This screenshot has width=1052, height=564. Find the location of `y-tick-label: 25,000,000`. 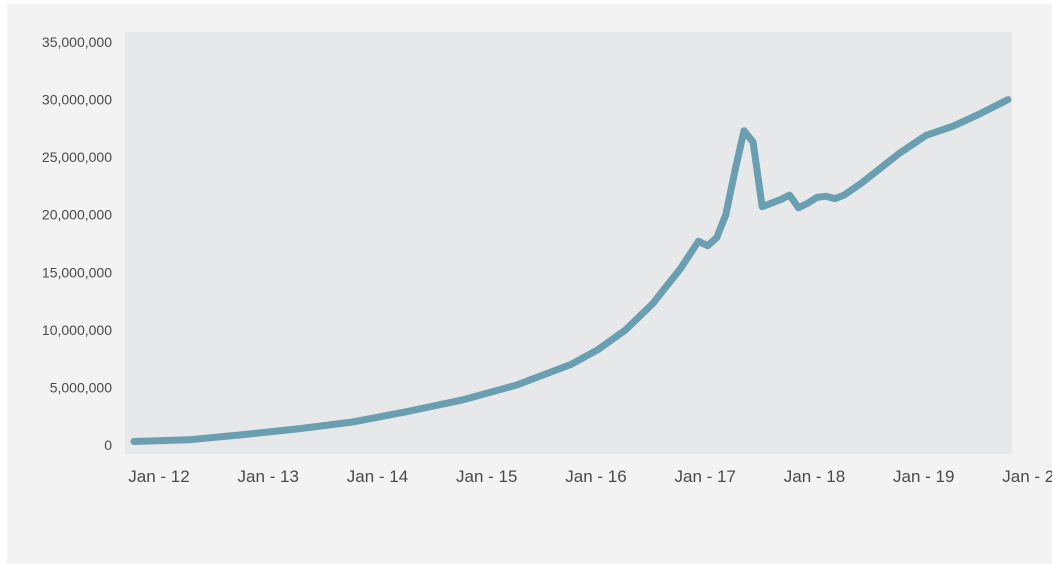

y-tick-label: 25,000,000 is located at coordinates (77, 157).